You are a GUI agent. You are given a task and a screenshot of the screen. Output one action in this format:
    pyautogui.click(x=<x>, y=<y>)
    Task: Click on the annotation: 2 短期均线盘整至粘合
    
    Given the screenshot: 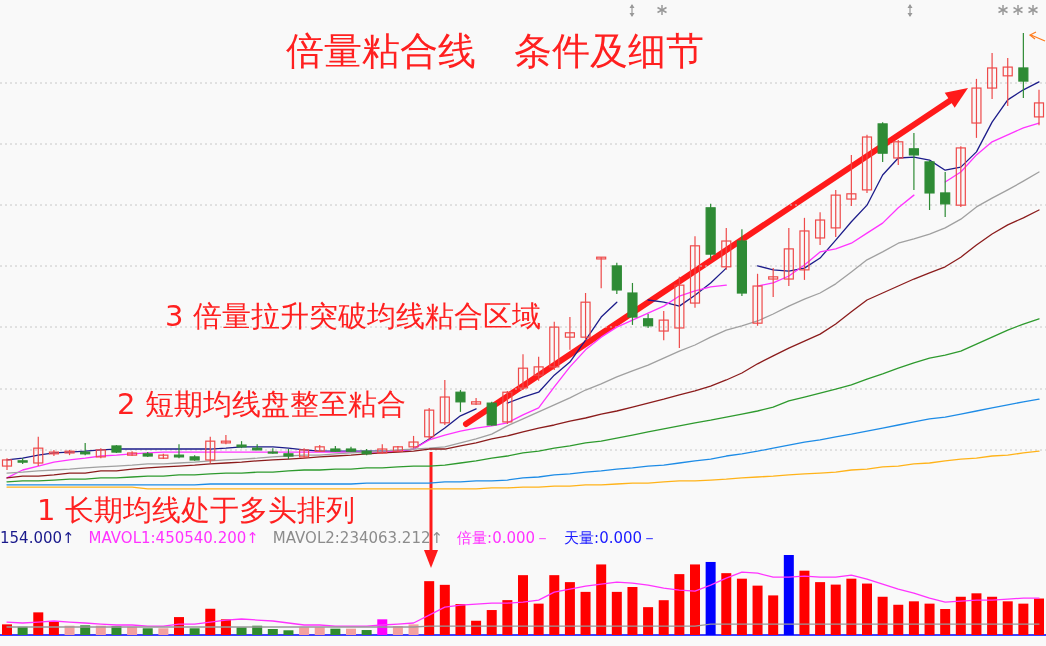 What is the action you would take?
    pyautogui.click(x=261, y=404)
    